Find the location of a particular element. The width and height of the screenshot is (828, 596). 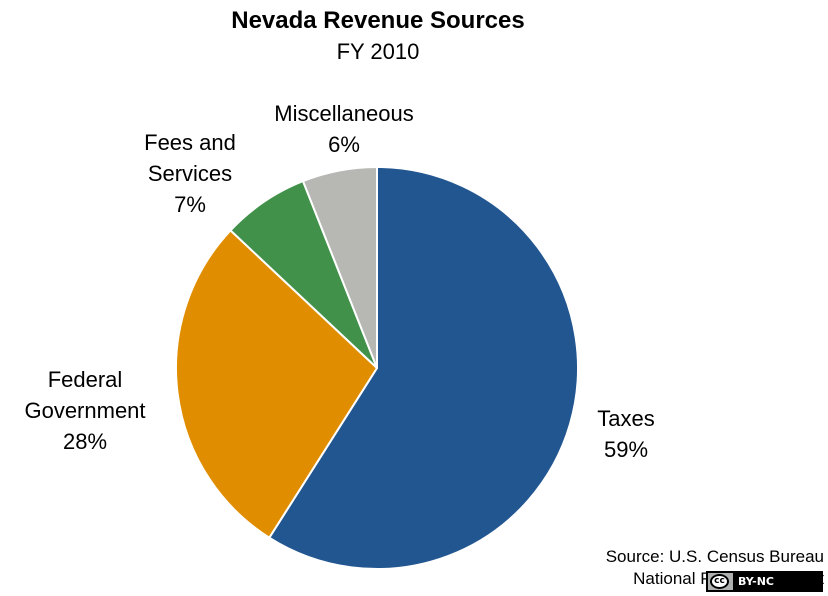

slice-label-miscellaneous: Miscellaneous 6% is located at coordinates (344, 129).